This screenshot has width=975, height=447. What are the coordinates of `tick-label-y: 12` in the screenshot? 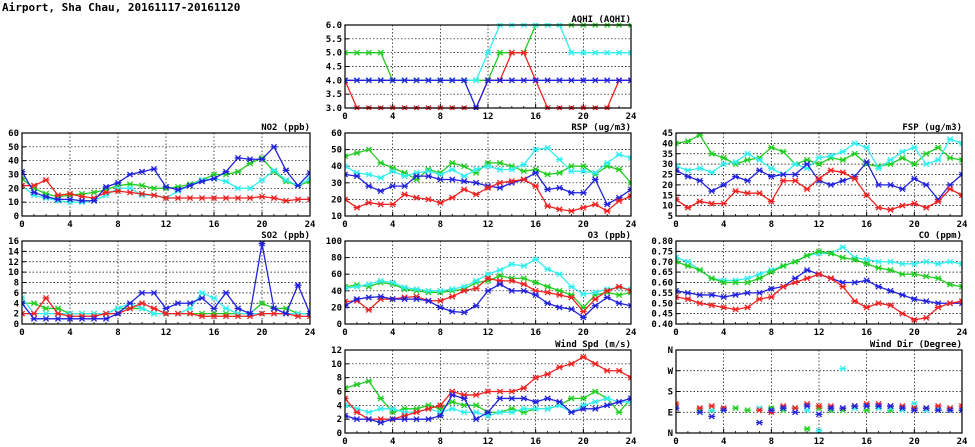 It's located at (13, 263).